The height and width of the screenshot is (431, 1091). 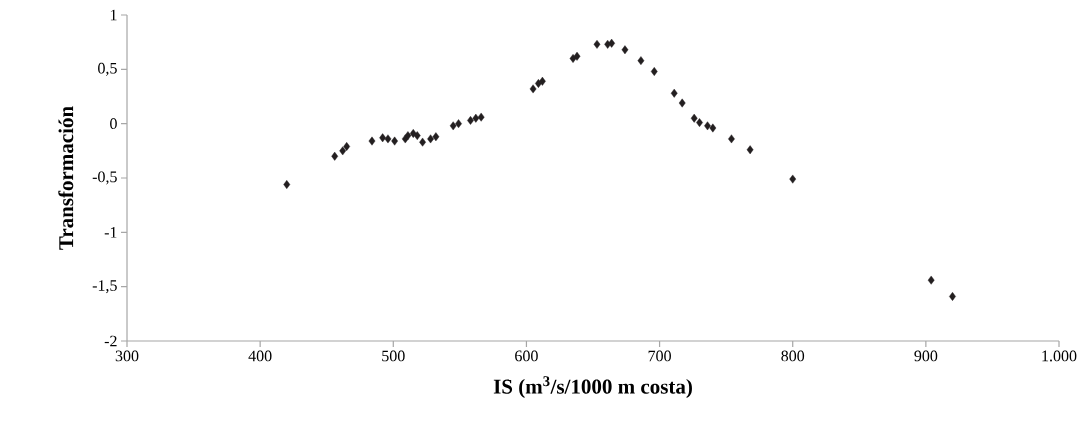 I want to click on y-tick-label: -1, so click(x=110, y=232).